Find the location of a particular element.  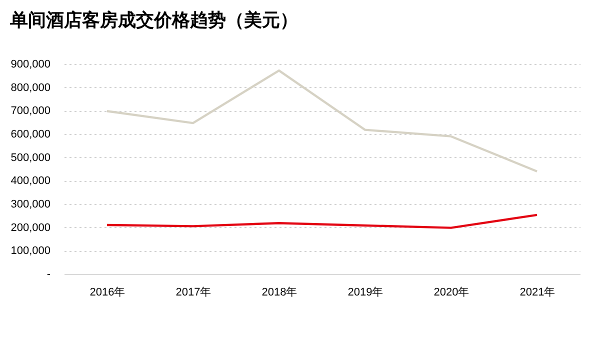

y-tick-label: 500,000 is located at coordinates (30, 158).